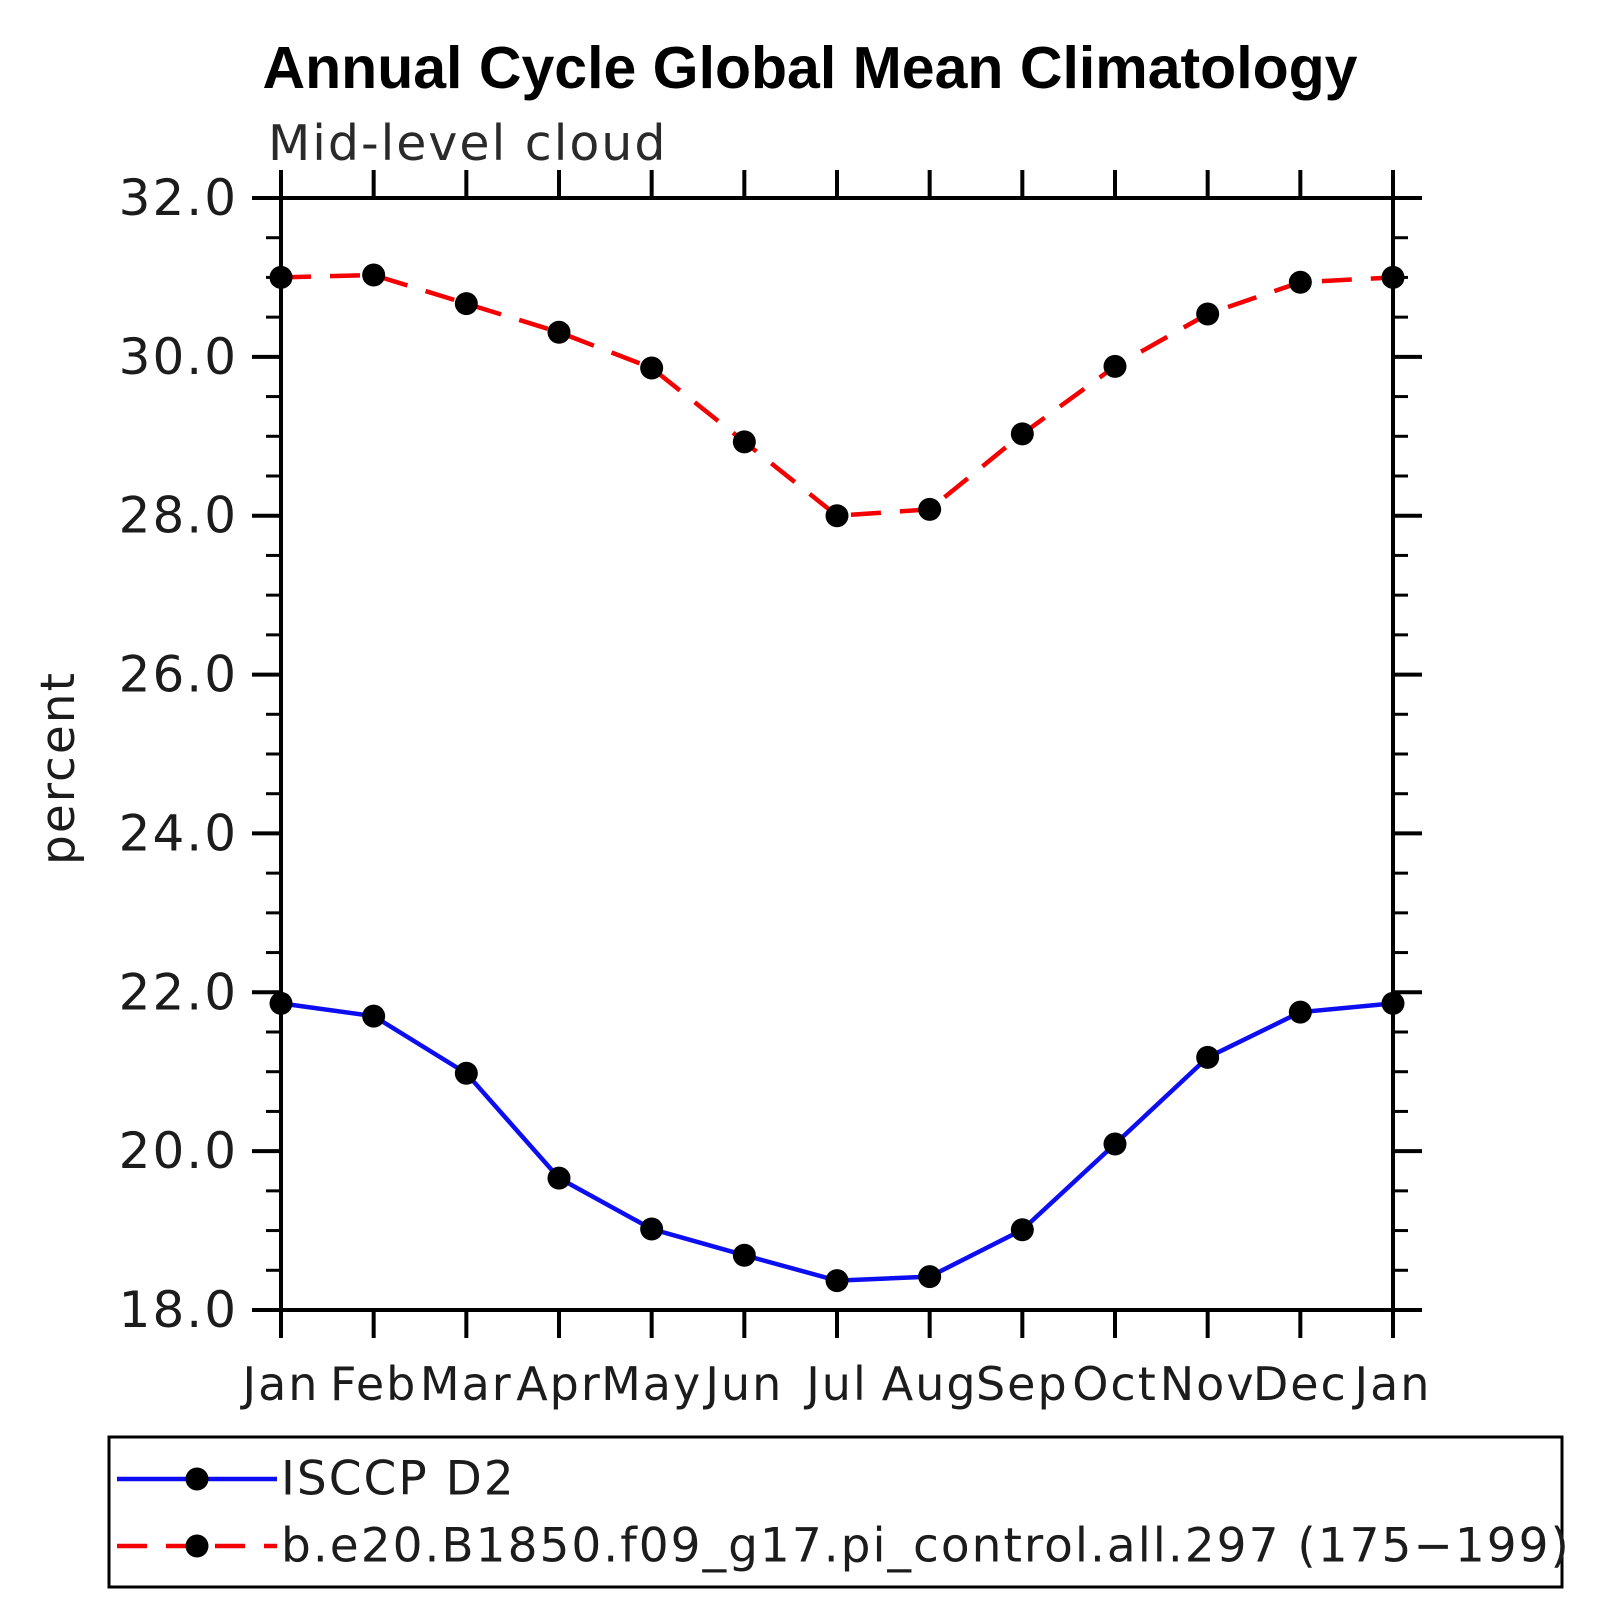  What do you see at coordinates (178, 1151) in the screenshot?
I see `y-tick-label: 20.0` at bounding box center [178, 1151].